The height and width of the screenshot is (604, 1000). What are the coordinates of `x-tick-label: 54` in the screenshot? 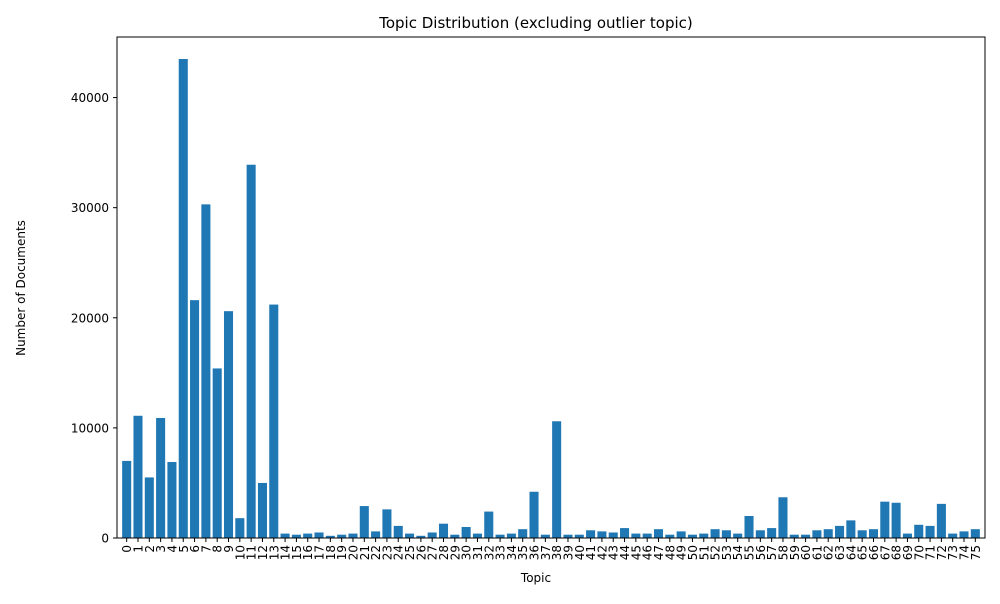 It's located at (738, 552).